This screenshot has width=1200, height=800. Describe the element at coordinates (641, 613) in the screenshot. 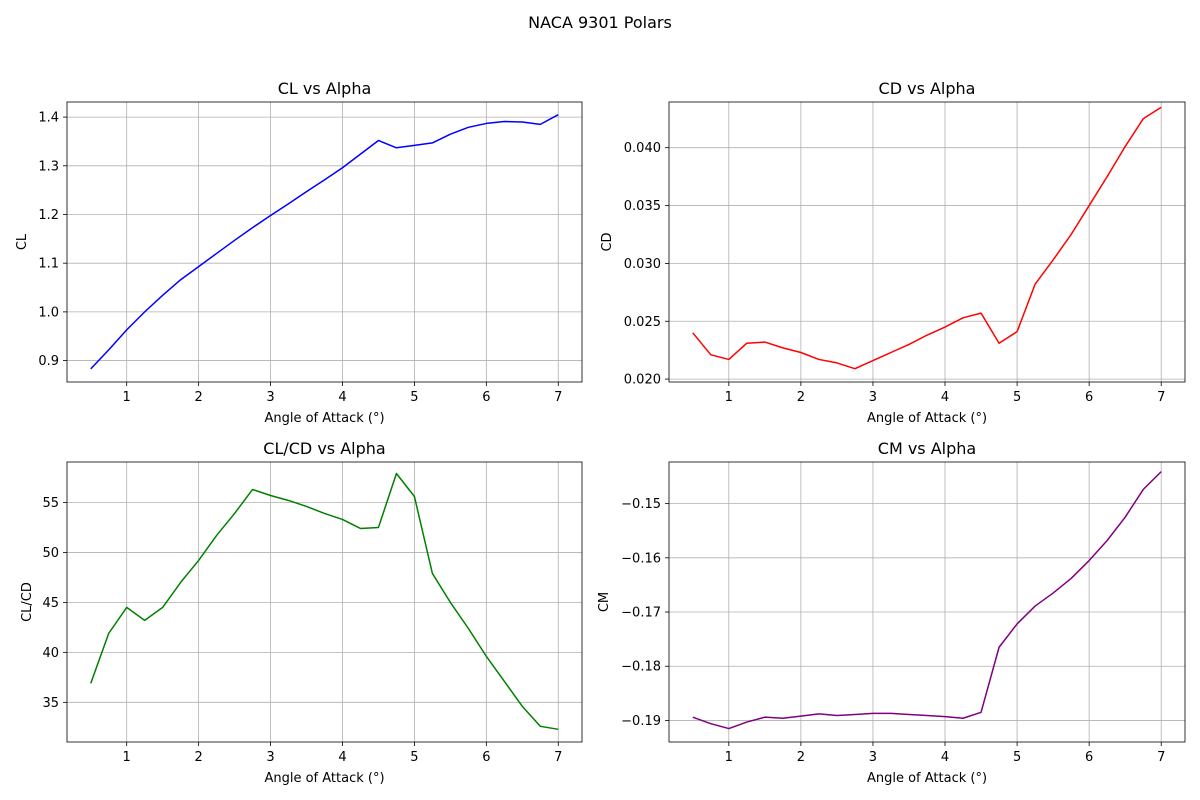

I see `y-tick-label: −0.17` at that location.